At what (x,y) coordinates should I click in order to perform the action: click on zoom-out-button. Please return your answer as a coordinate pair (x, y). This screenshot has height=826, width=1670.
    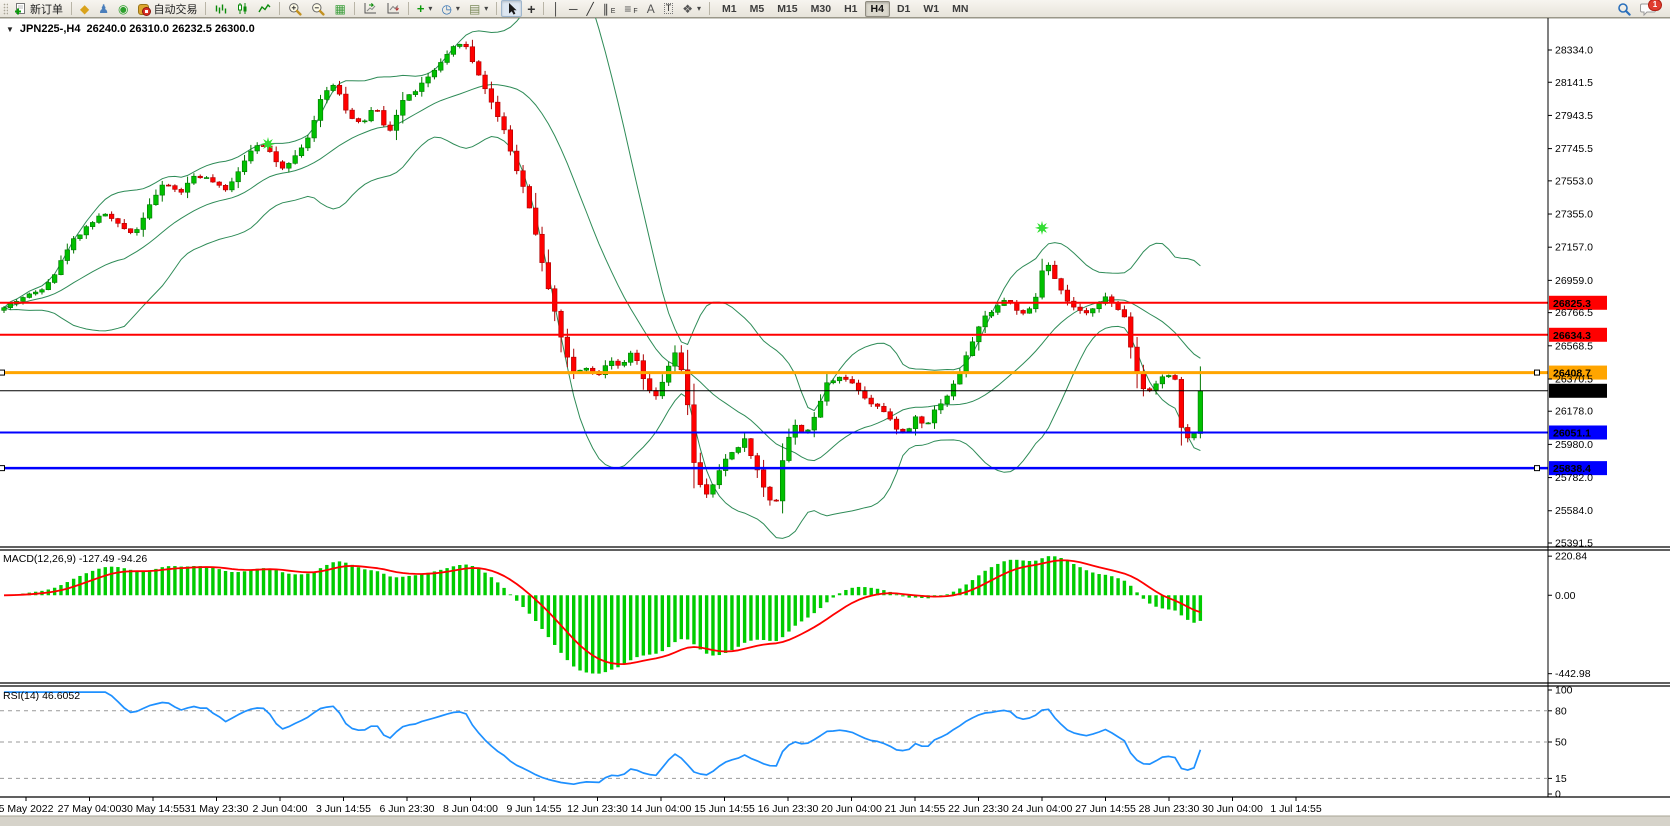
    Looking at the image, I should click on (318, 8).